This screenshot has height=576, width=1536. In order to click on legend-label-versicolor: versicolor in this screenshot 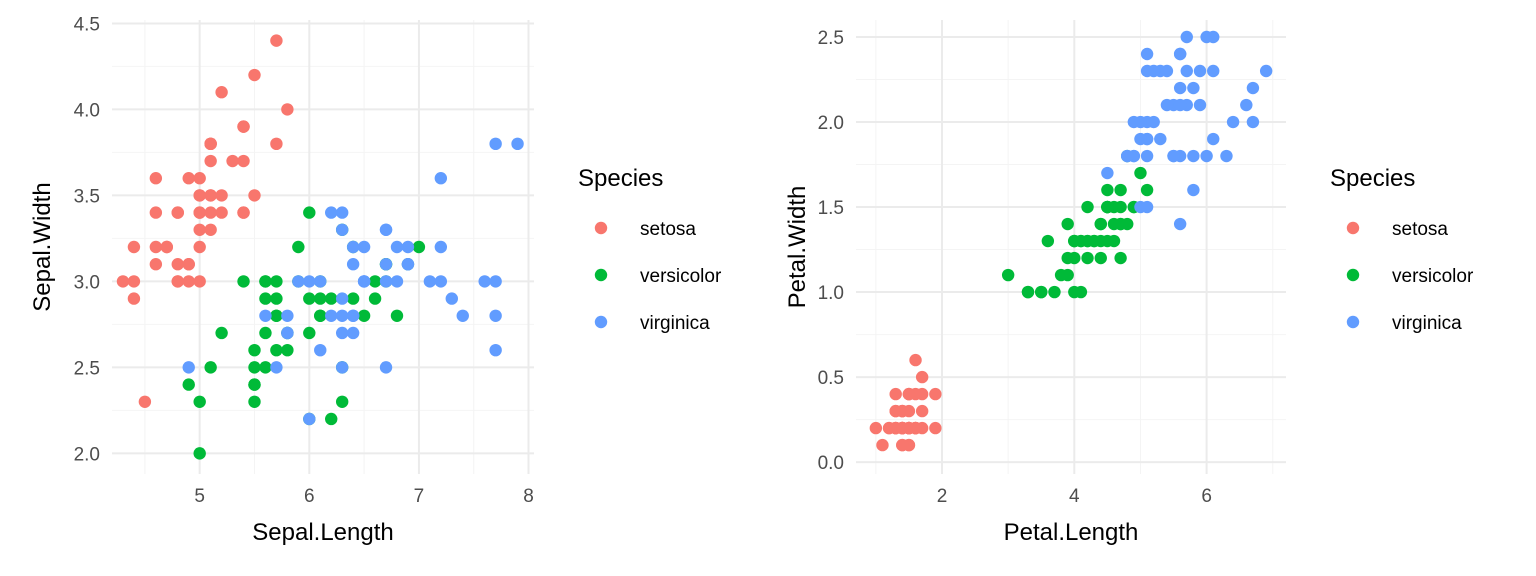, I will do `click(1433, 276)`.